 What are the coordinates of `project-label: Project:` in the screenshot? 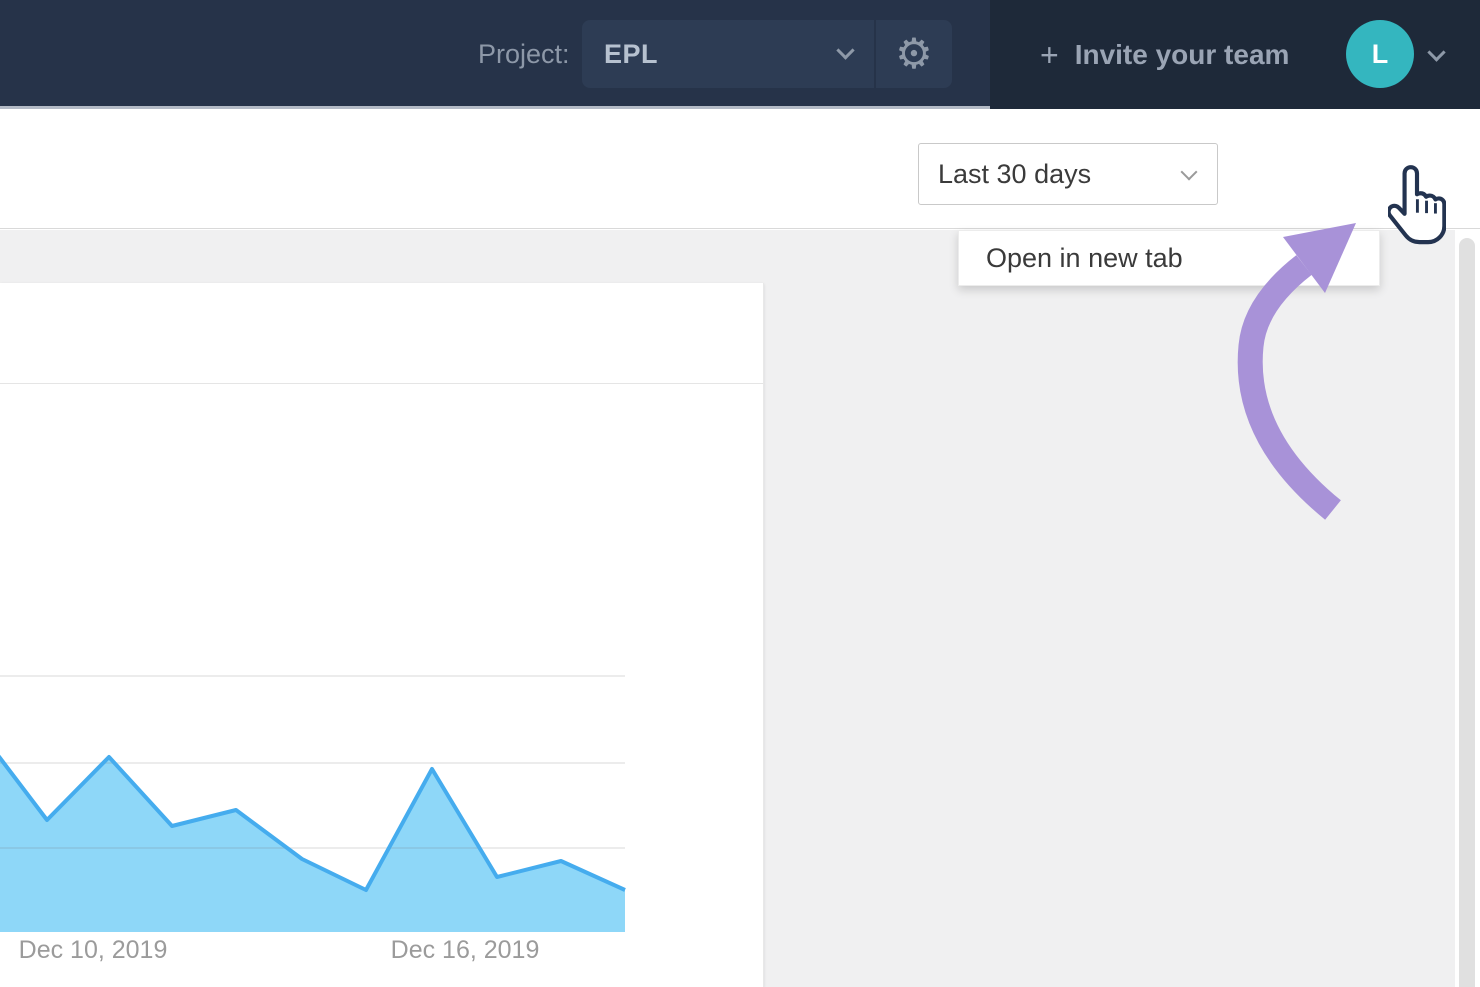 It's located at (524, 54).